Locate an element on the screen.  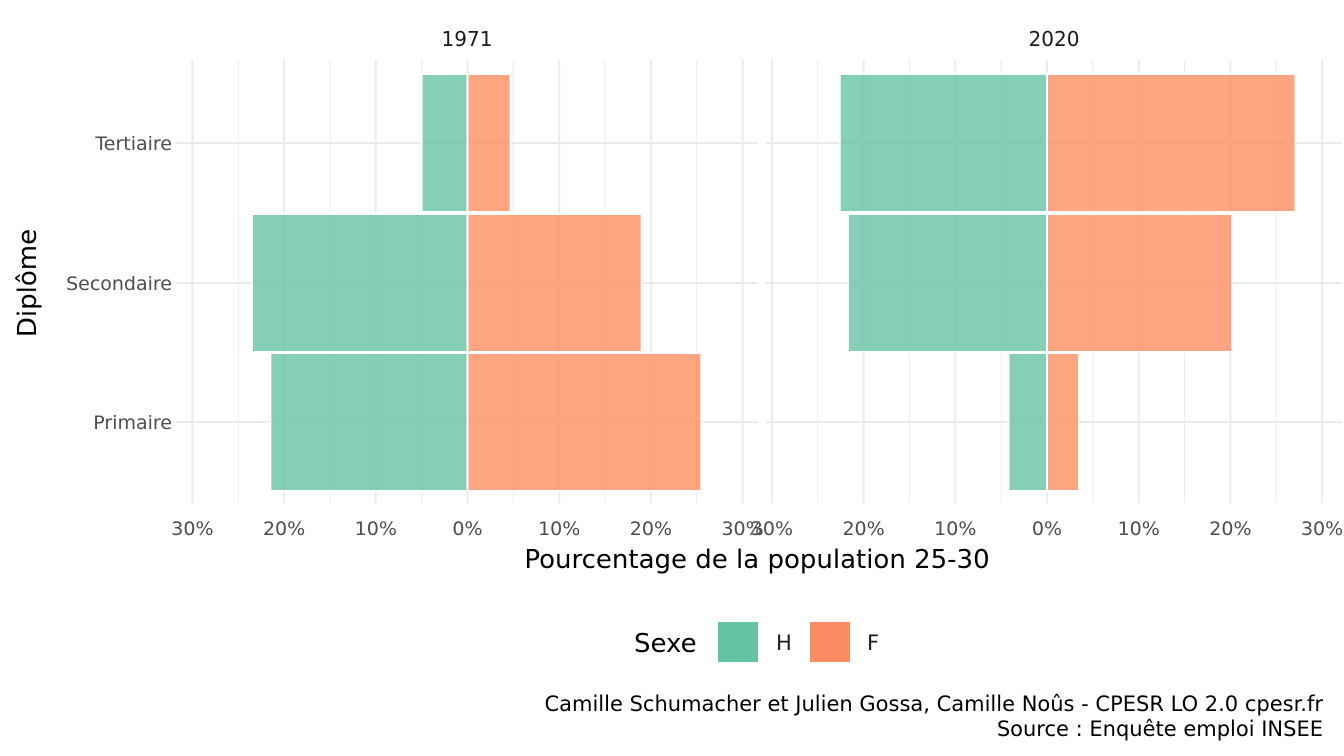
facet-title: 1971 is located at coordinates (467, 39).